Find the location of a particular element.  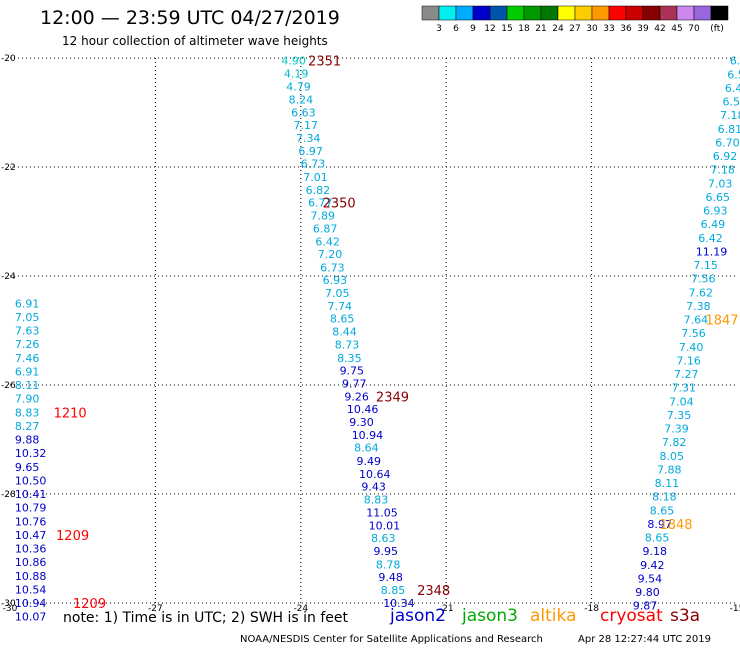

data-point-label: 7.46 is located at coordinates (27, 358).